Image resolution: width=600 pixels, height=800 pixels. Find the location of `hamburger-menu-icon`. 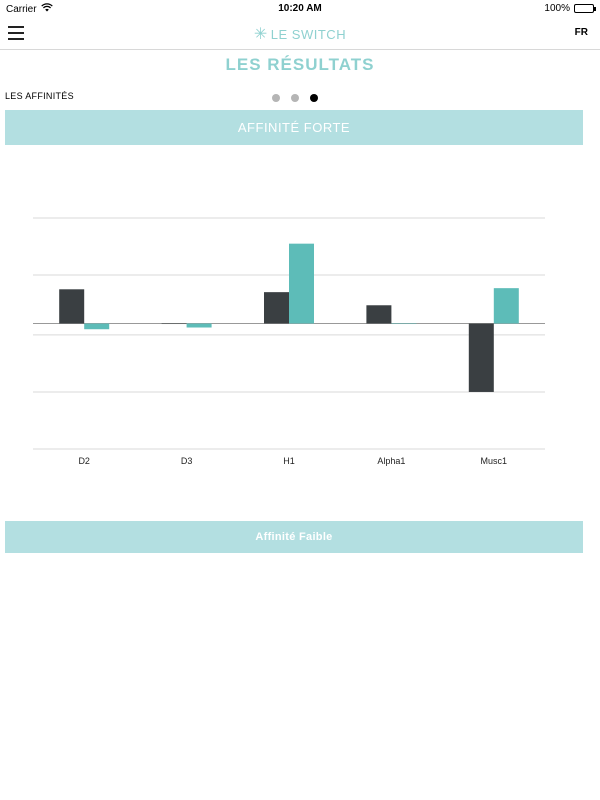

hamburger-menu-icon is located at coordinates (16, 33).